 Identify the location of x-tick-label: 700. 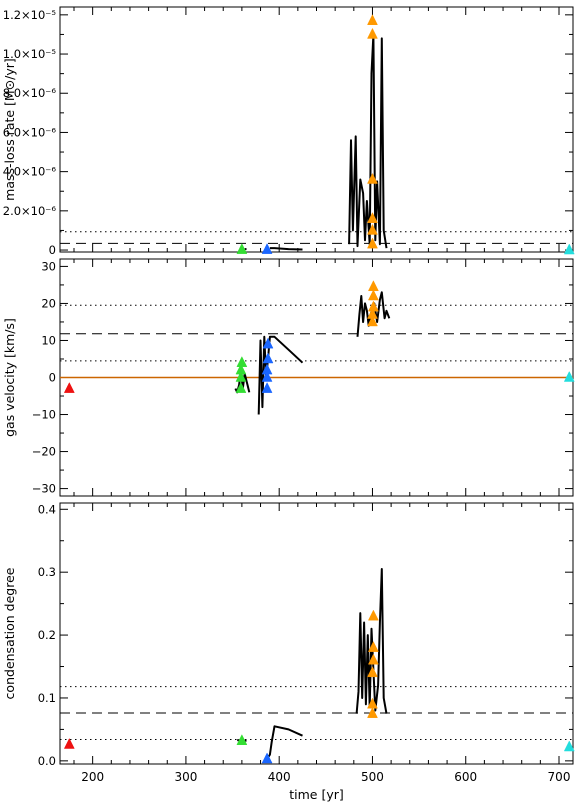
(559, 777).